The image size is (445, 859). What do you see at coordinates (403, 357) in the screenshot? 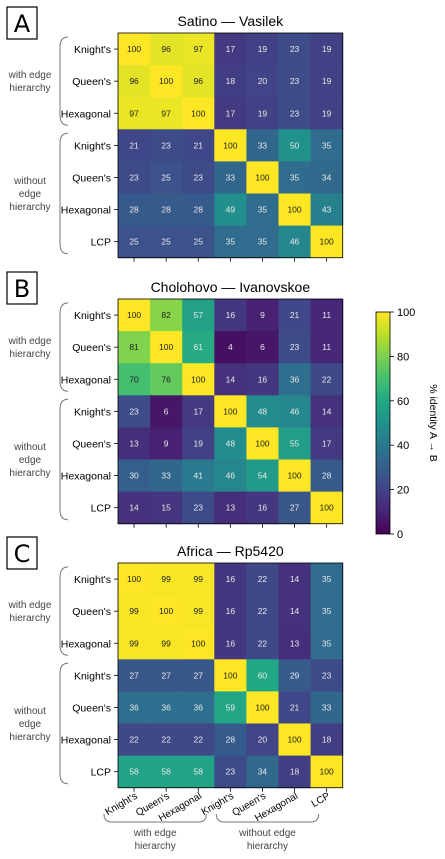
I see `colorbar-tick-label: 80` at bounding box center [403, 357].